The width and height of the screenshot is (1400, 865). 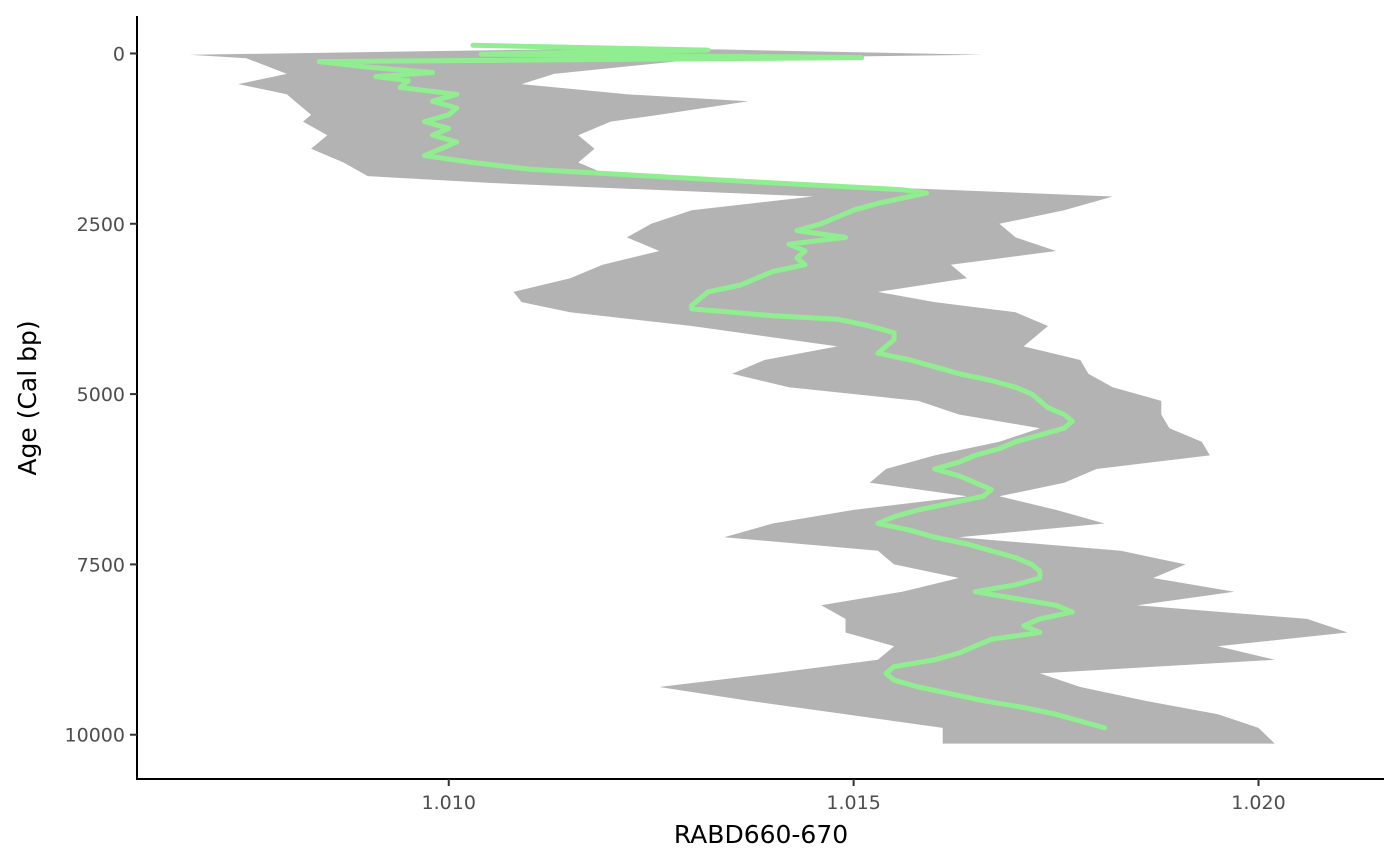 I want to click on y-axis-ticks: 0 2500 5000 7500 10000, so click(x=101, y=395).